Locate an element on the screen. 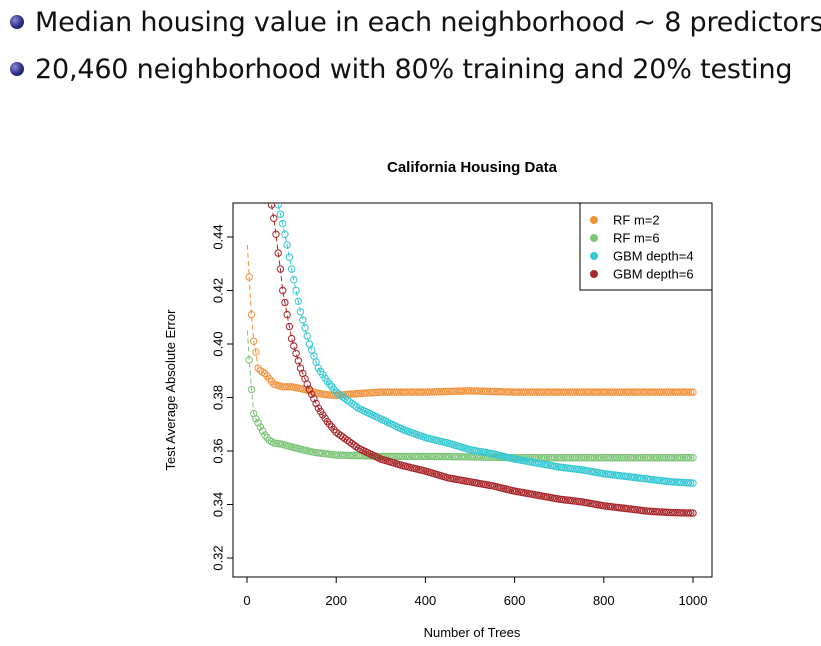 The height and width of the screenshot is (646, 821). x-tick-label: 200 is located at coordinates (336, 600).